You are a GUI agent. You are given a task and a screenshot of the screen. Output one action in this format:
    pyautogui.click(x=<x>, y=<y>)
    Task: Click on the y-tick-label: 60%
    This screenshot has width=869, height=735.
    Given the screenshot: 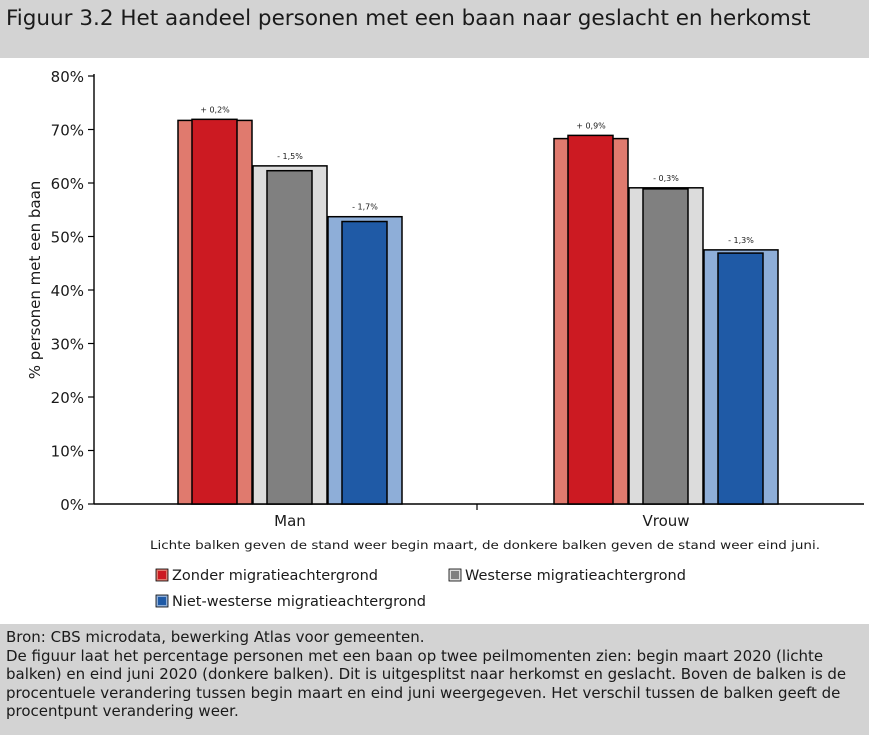 What is the action you would take?
    pyautogui.click(x=67, y=184)
    